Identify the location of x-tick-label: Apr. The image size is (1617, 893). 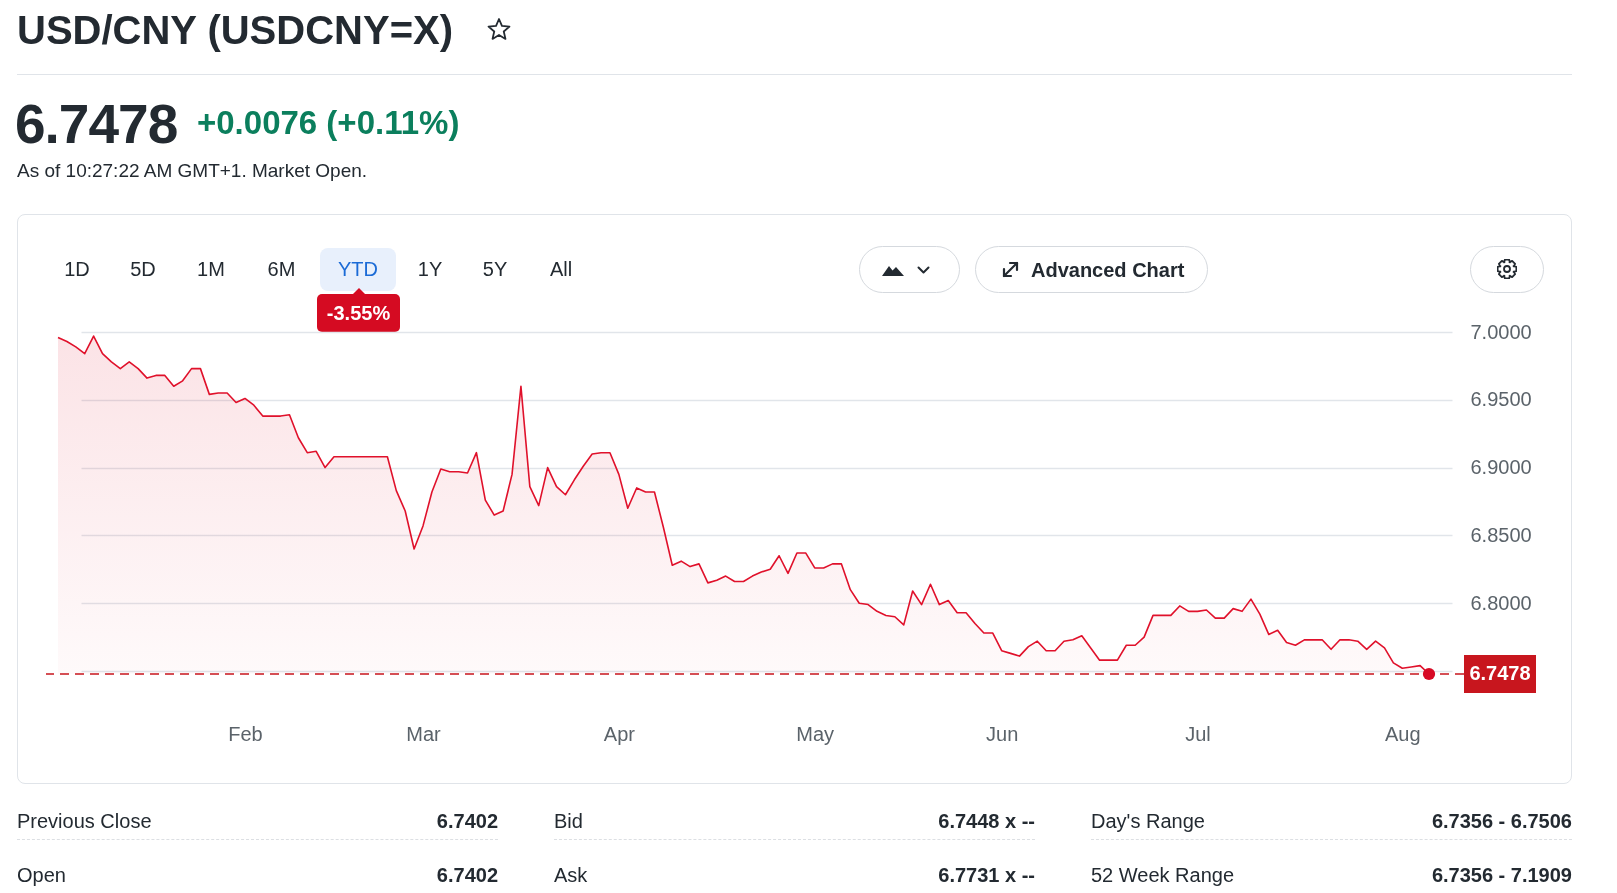
(619, 733).